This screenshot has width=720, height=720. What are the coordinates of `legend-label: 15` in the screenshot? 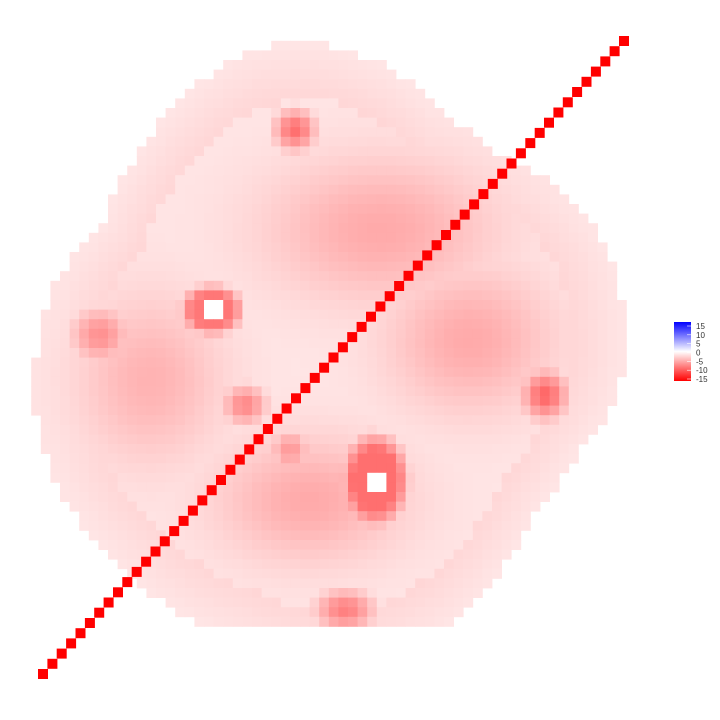 It's located at (700, 326).